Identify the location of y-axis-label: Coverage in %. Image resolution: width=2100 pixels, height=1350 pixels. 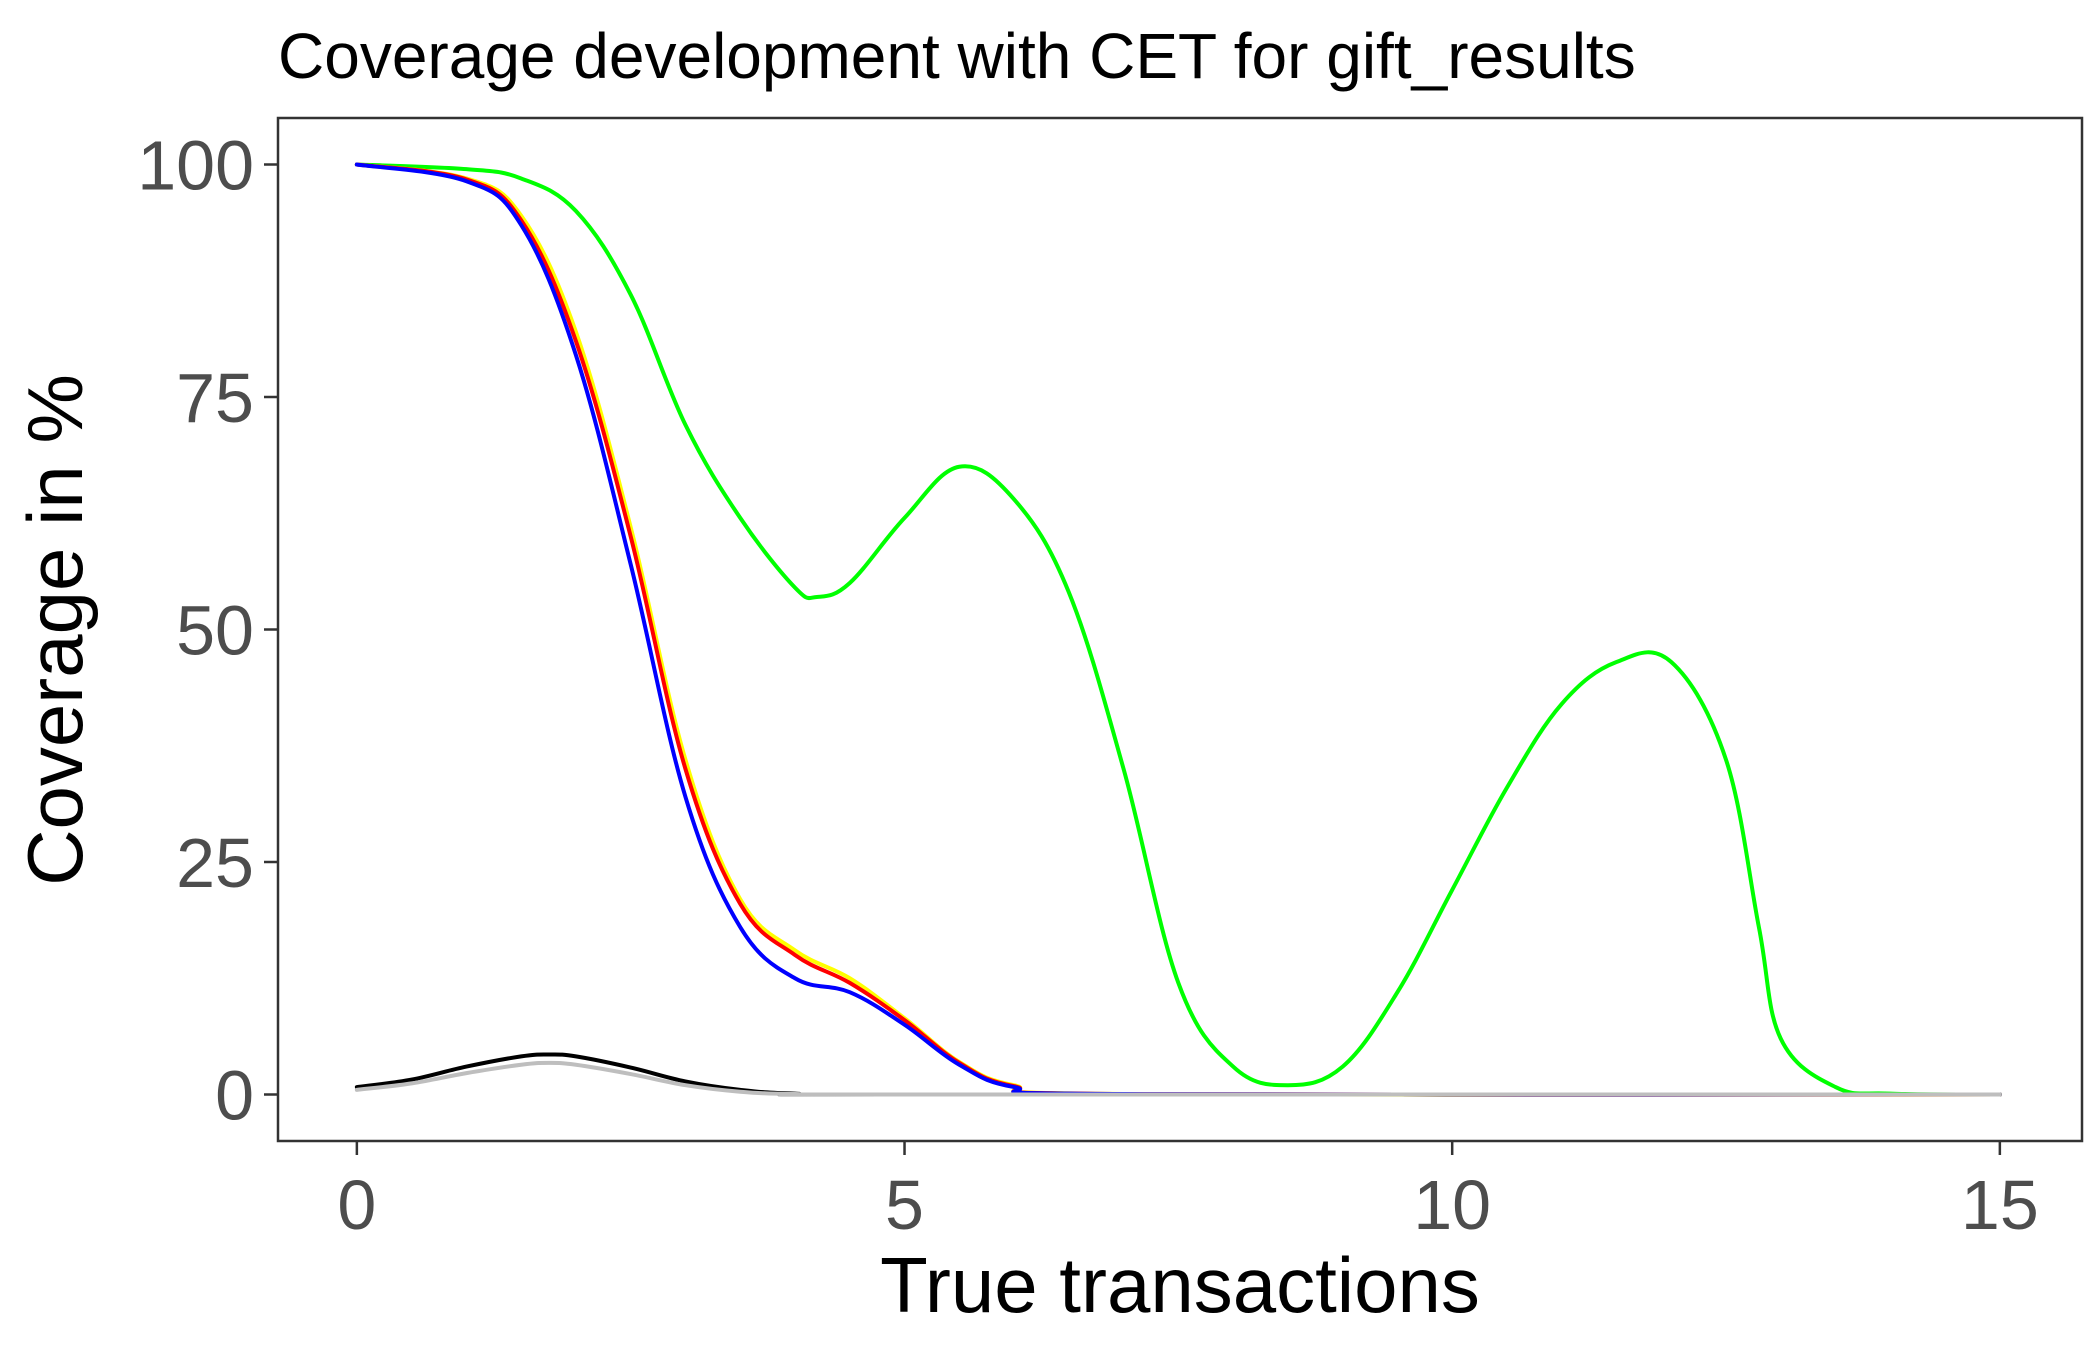
(55, 630).